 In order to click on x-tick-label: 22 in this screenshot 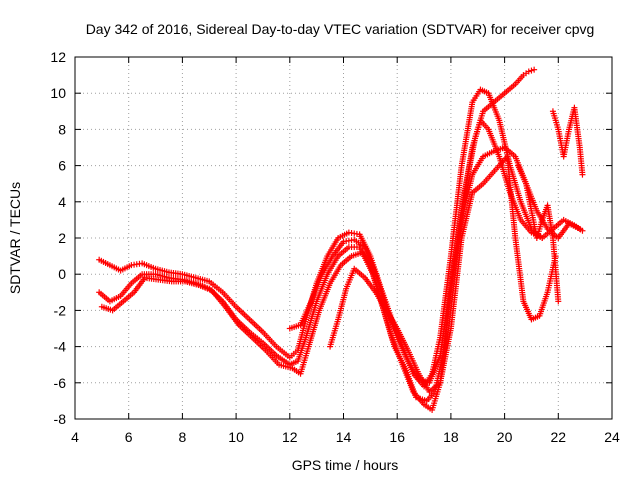, I will do `click(559, 437)`.